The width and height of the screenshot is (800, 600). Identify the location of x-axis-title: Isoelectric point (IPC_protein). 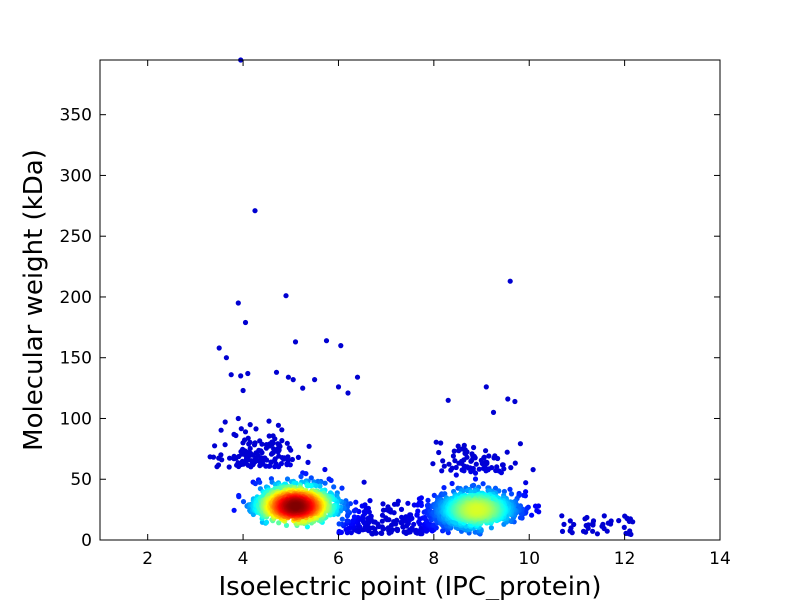
(409, 586).